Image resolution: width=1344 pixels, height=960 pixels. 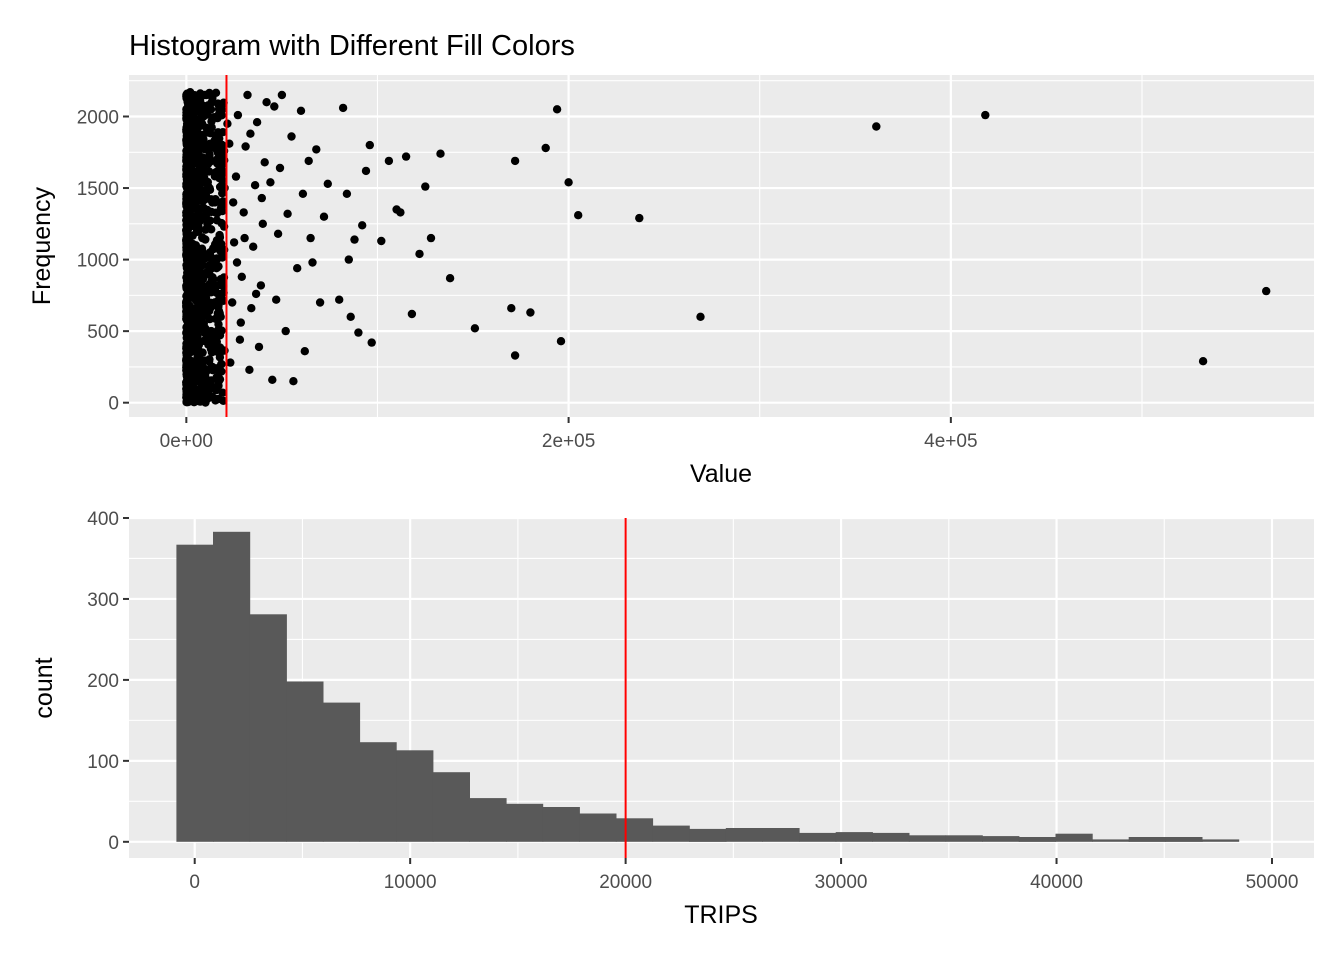 What do you see at coordinates (42, 245) in the screenshot?
I see `scatter-y-axis-title: Frequency` at bounding box center [42, 245].